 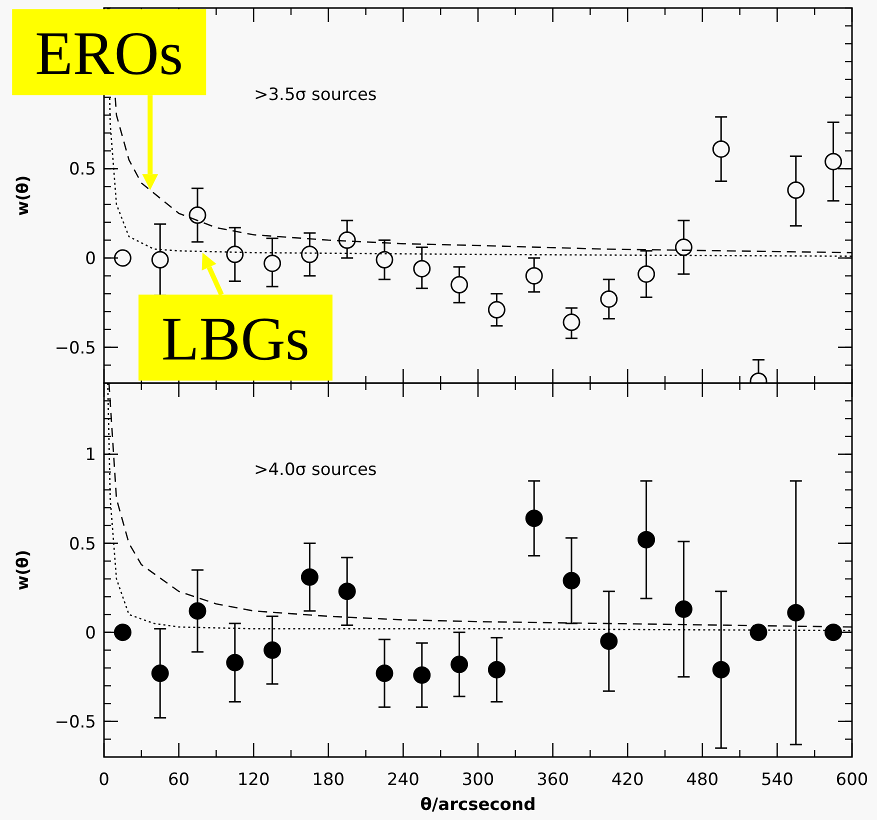 What do you see at coordinates (852, 780) in the screenshot?
I see `x-tick-label: 600` at bounding box center [852, 780].